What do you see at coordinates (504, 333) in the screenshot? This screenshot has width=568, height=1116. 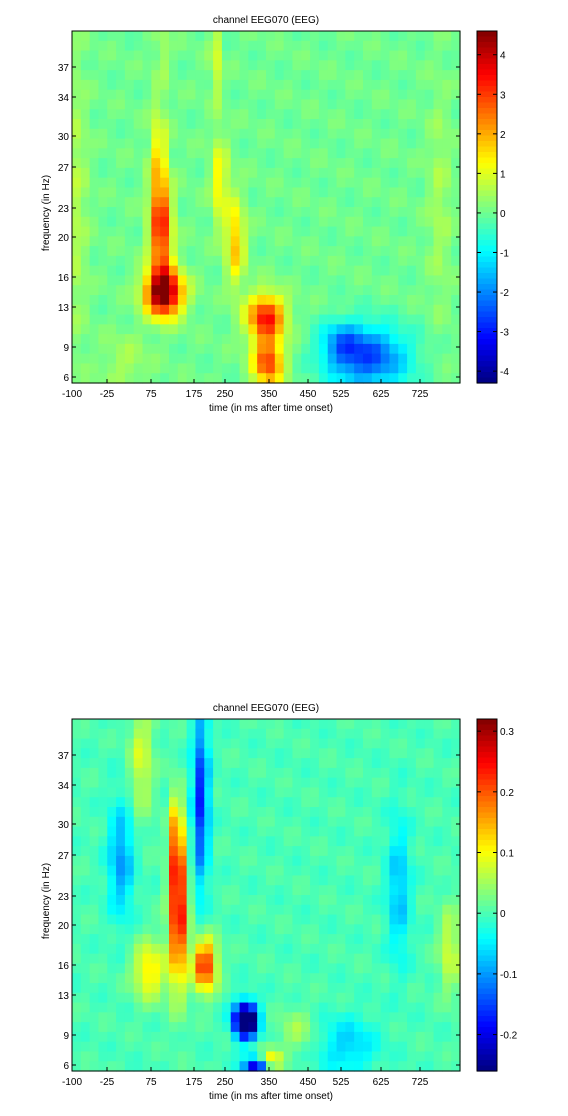 I see `colorbar-tick-label: -3` at bounding box center [504, 333].